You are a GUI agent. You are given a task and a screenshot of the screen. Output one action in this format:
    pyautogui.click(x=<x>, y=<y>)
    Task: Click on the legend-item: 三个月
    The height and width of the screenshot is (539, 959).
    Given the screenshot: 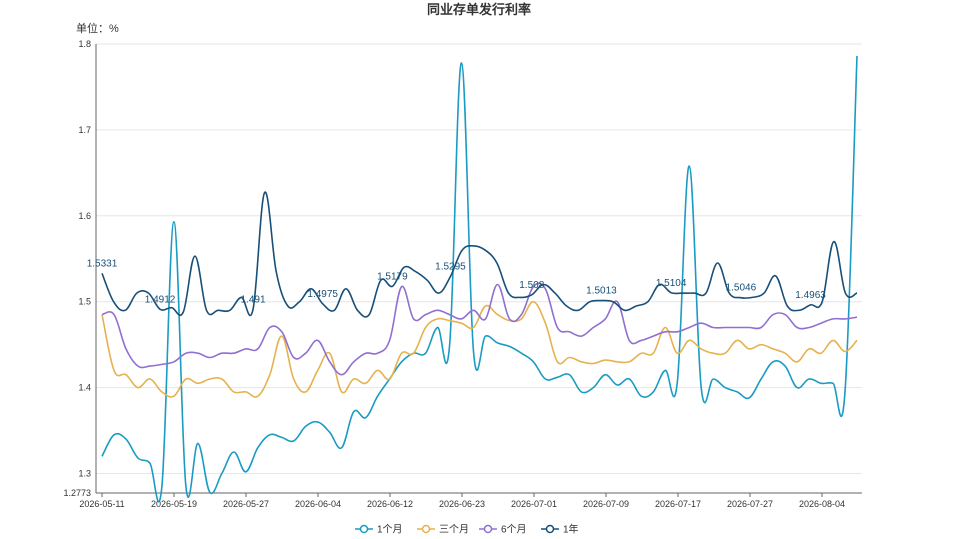 What is the action you would take?
    pyautogui.click(x=443, y=530)
    